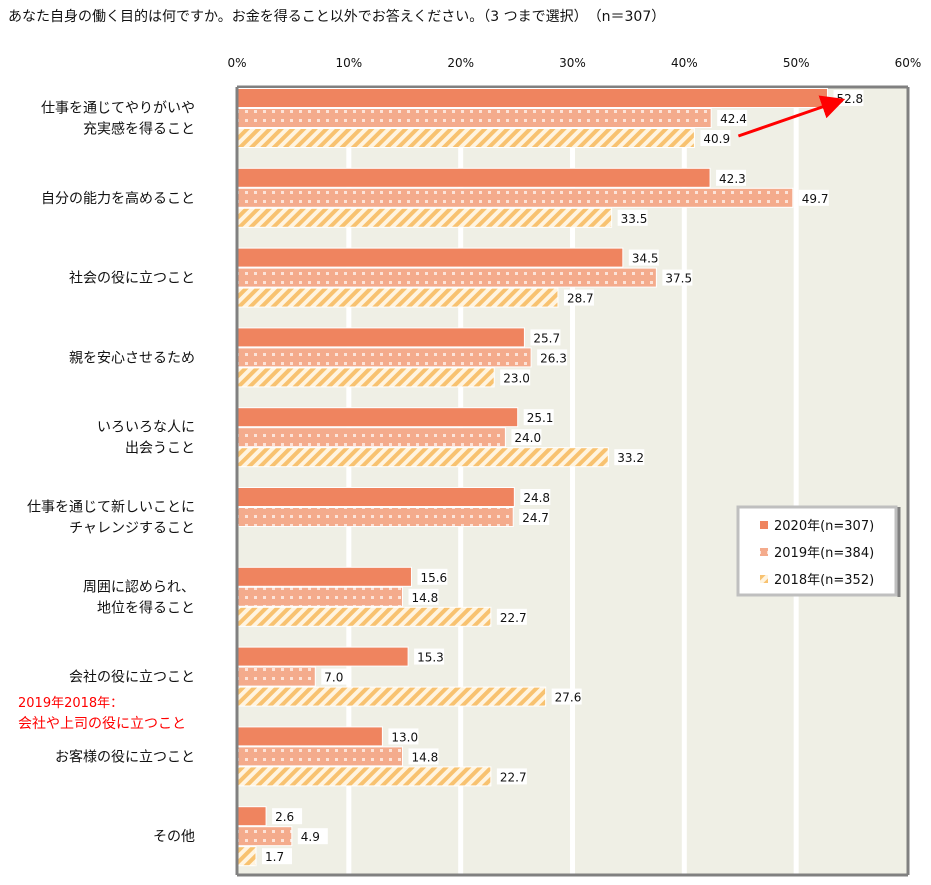 The height and width of the screenshot is (885, 931). I want to click on category-label: いろいろな人に, so click(146, 428).